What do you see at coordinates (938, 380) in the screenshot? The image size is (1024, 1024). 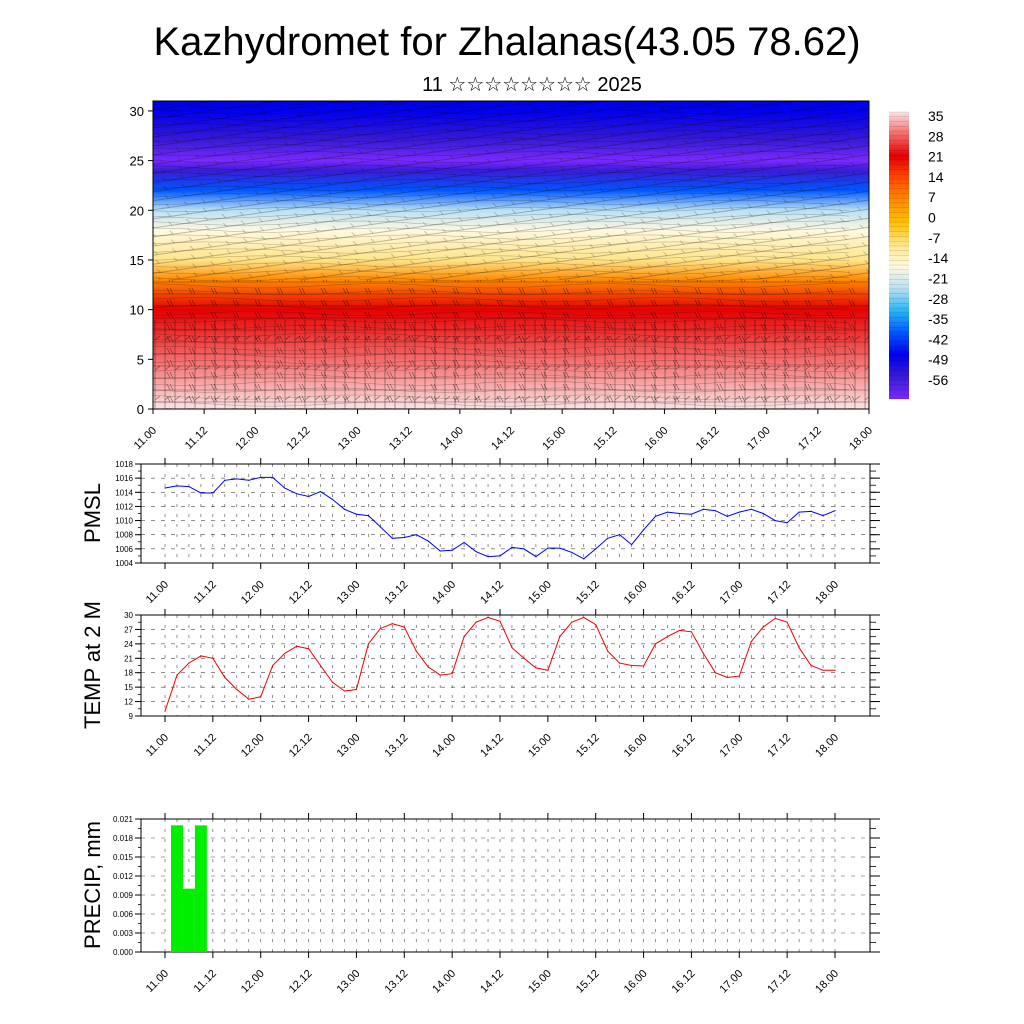 I see `colorbar-label: -56` at bounding box center [938, 380].